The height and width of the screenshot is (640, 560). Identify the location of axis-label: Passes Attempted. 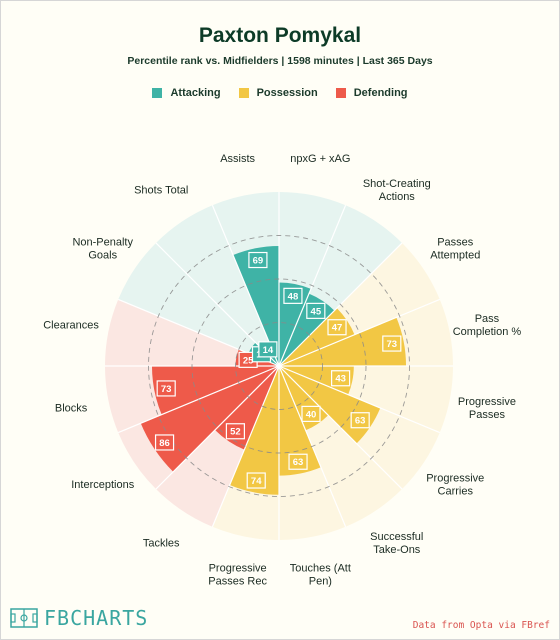
(455, 249).